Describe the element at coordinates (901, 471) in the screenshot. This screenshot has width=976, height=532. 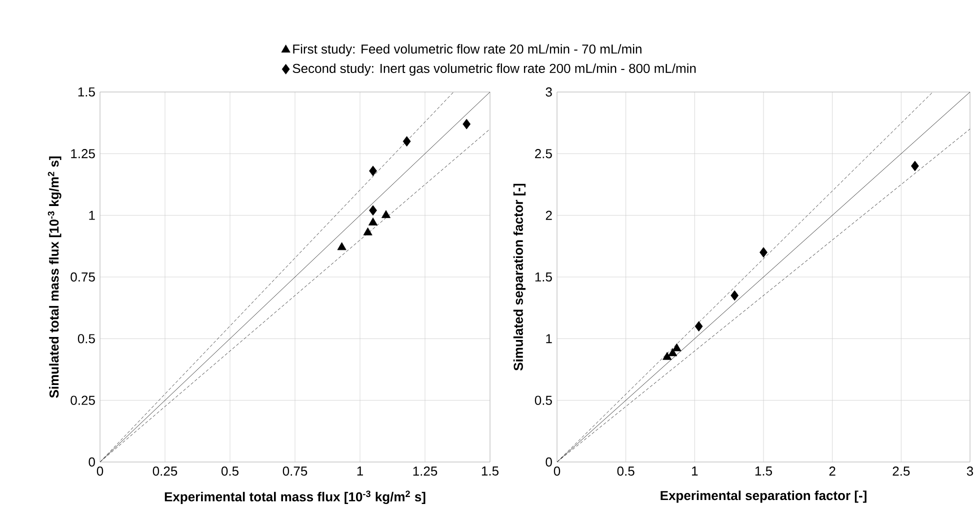
I see `x-tick-label: 2.5` at that location.